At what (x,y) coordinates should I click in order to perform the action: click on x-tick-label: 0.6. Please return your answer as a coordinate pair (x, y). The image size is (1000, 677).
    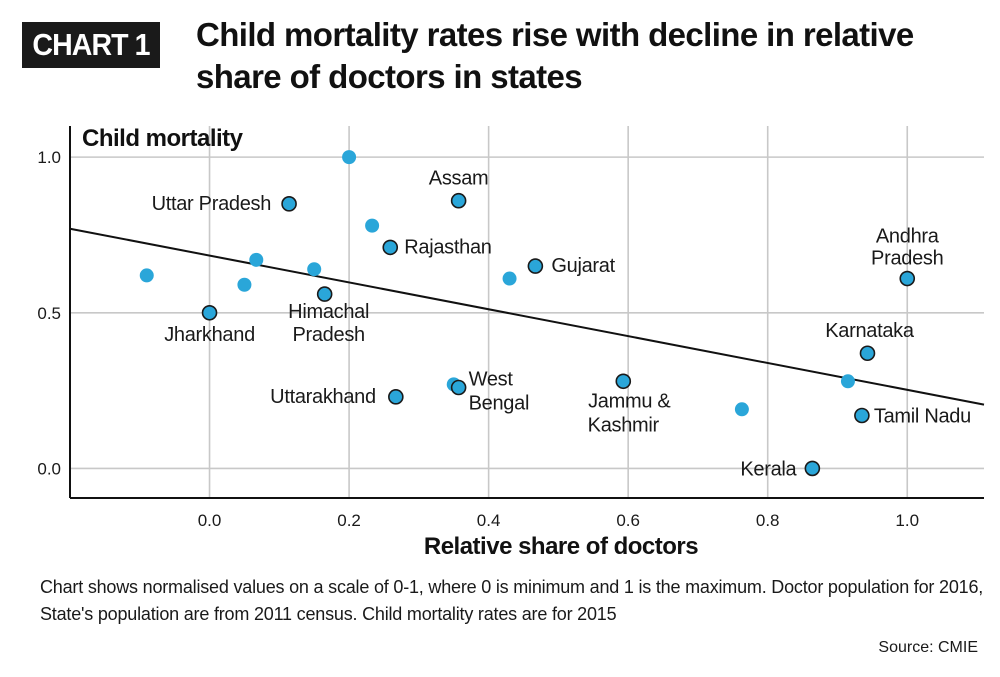
    Looking at the image, I should click on (628, 520).